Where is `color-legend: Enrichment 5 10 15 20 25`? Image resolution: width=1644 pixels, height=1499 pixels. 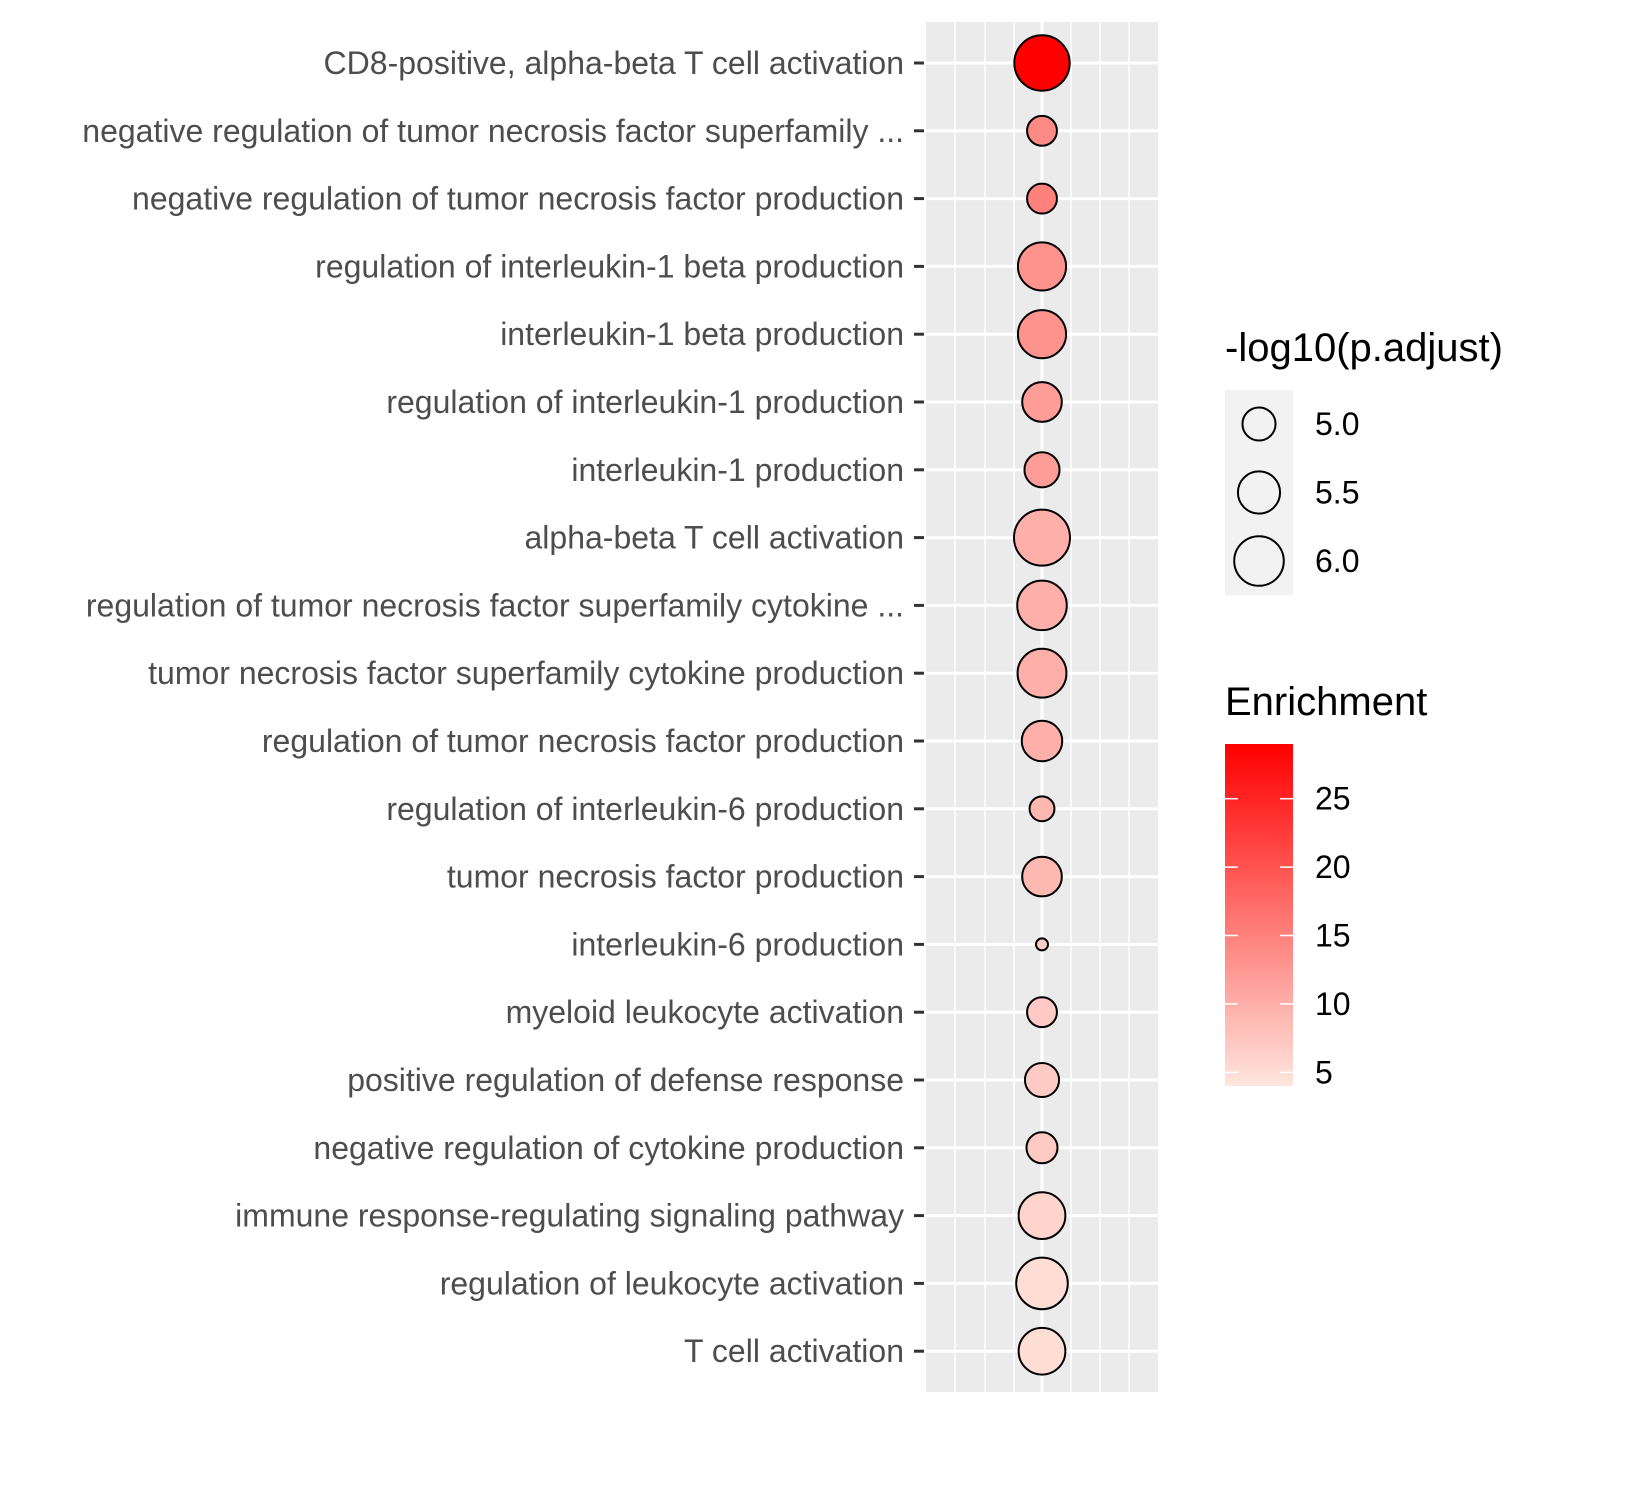 color-legend: Enrichment 5 10 15 20 25 is located at coordinates (1326, 885).